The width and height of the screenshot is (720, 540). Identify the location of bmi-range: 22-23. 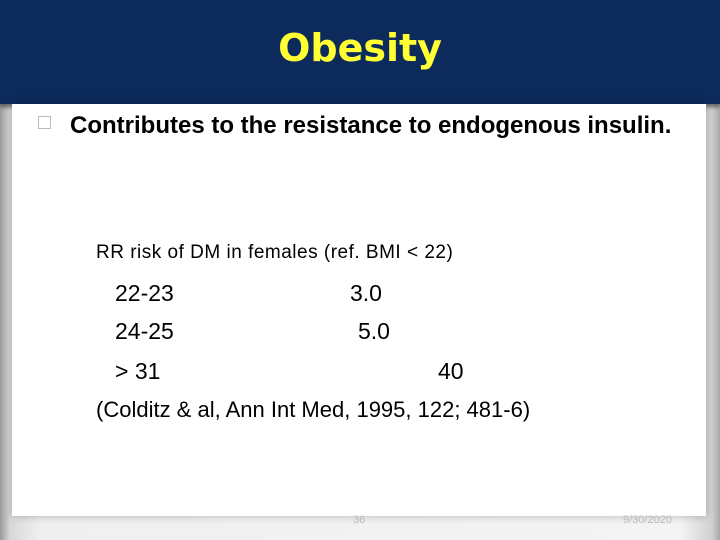
(144, 293).